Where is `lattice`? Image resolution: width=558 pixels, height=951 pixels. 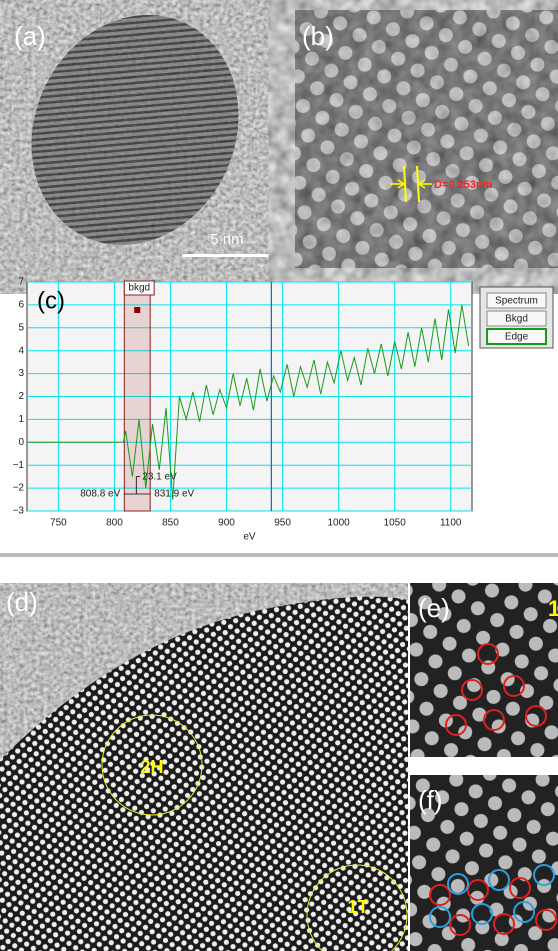 lattice is located at coordinates (426, 139).